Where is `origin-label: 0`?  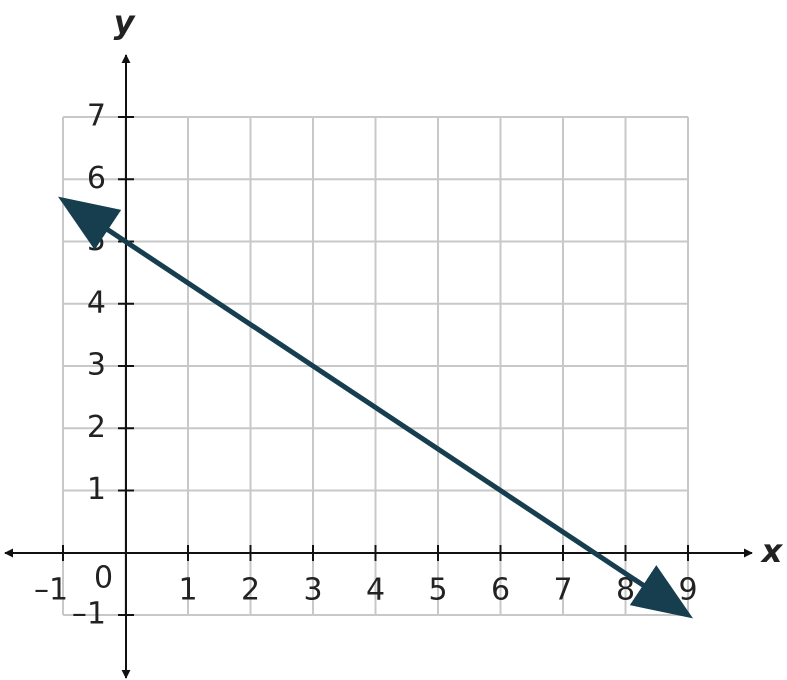
origin-label: 0 is located at coordinates (103, 578).